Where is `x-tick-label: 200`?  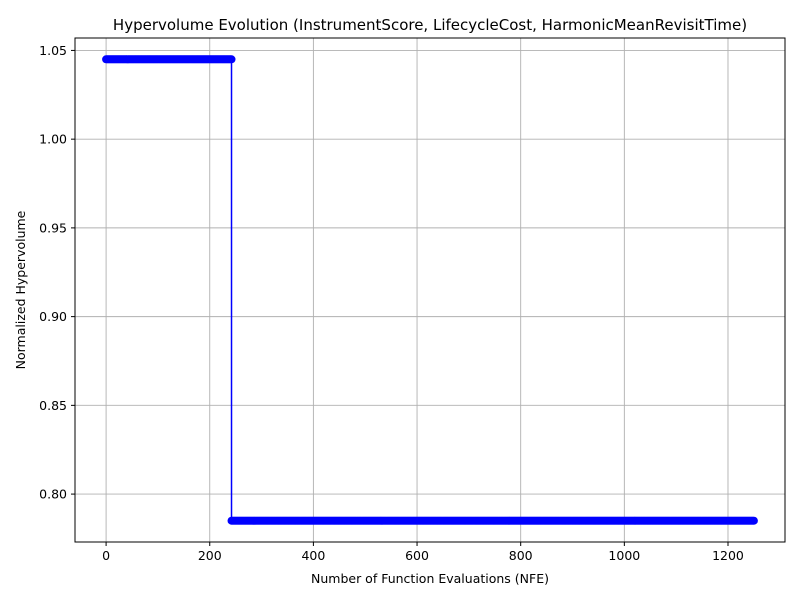
x-tick-label: 200 is located at coordinates (210, 555).